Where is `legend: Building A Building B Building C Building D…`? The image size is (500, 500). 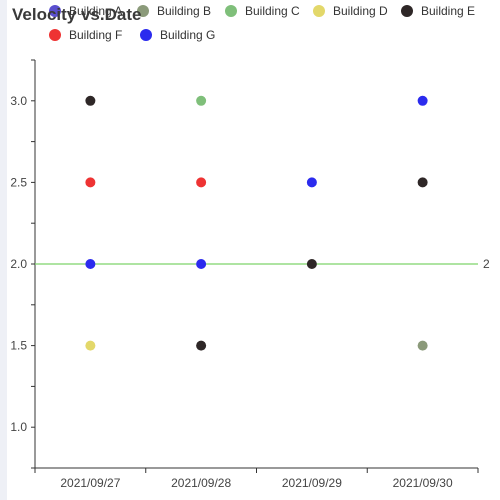
legend: Building A Building B Building C Building D… is located at coordinates (262, 23).